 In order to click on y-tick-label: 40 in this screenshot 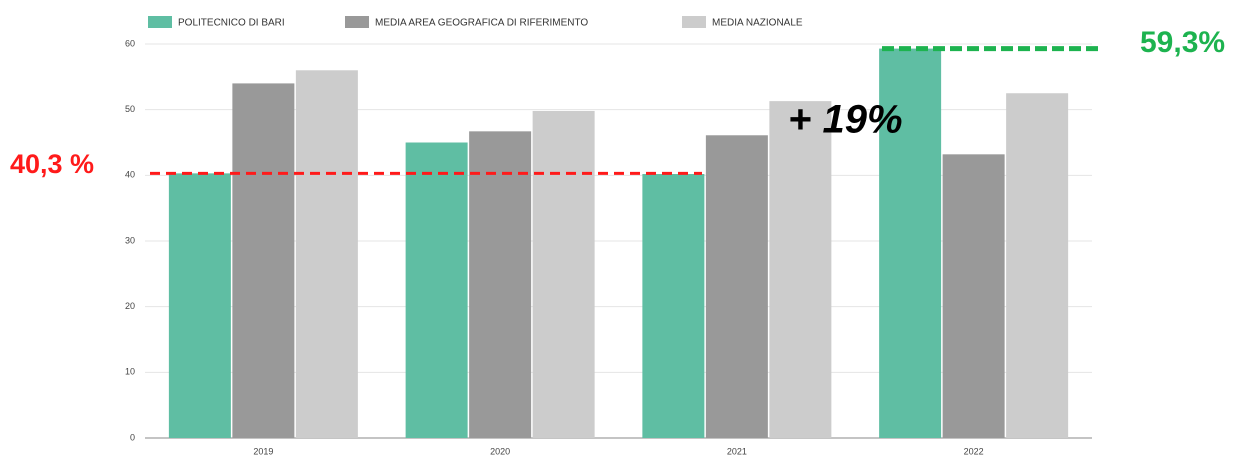, I will do `click(130, 175)`.